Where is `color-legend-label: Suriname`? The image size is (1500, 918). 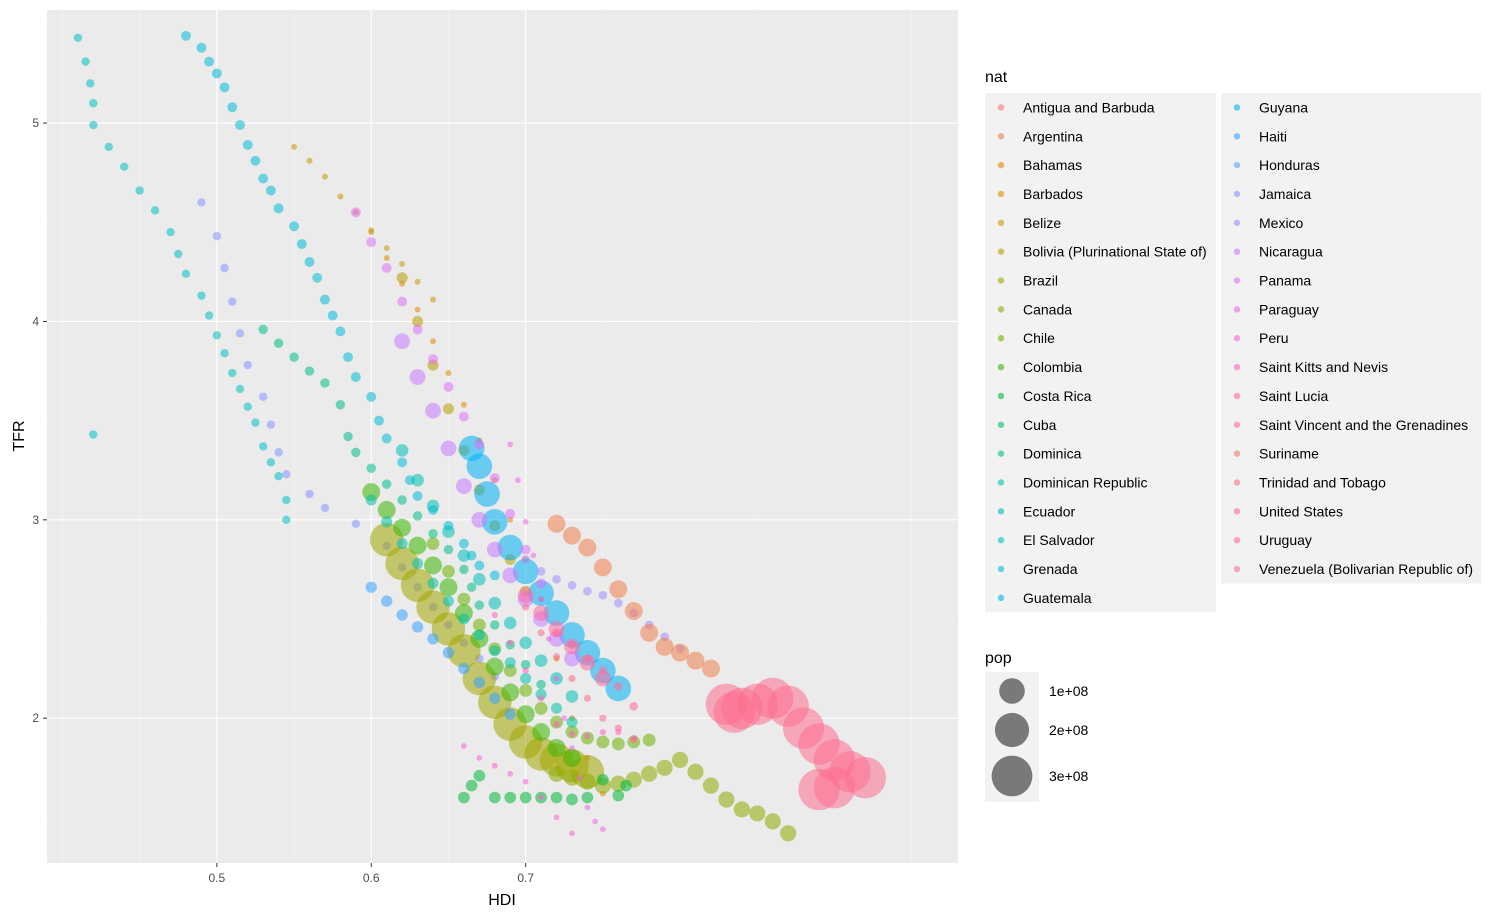 color-legend-label: Suriname is located at coordinates (1289, 454).